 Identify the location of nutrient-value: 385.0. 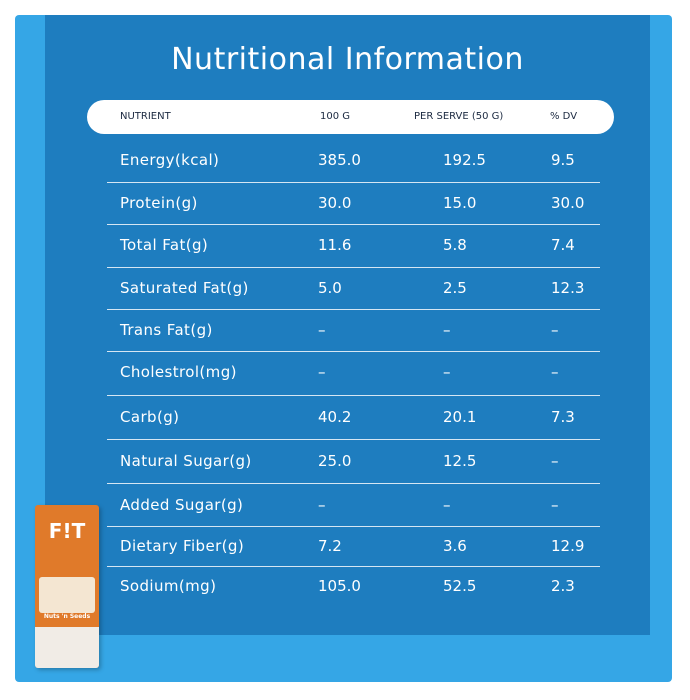
(339, 160).